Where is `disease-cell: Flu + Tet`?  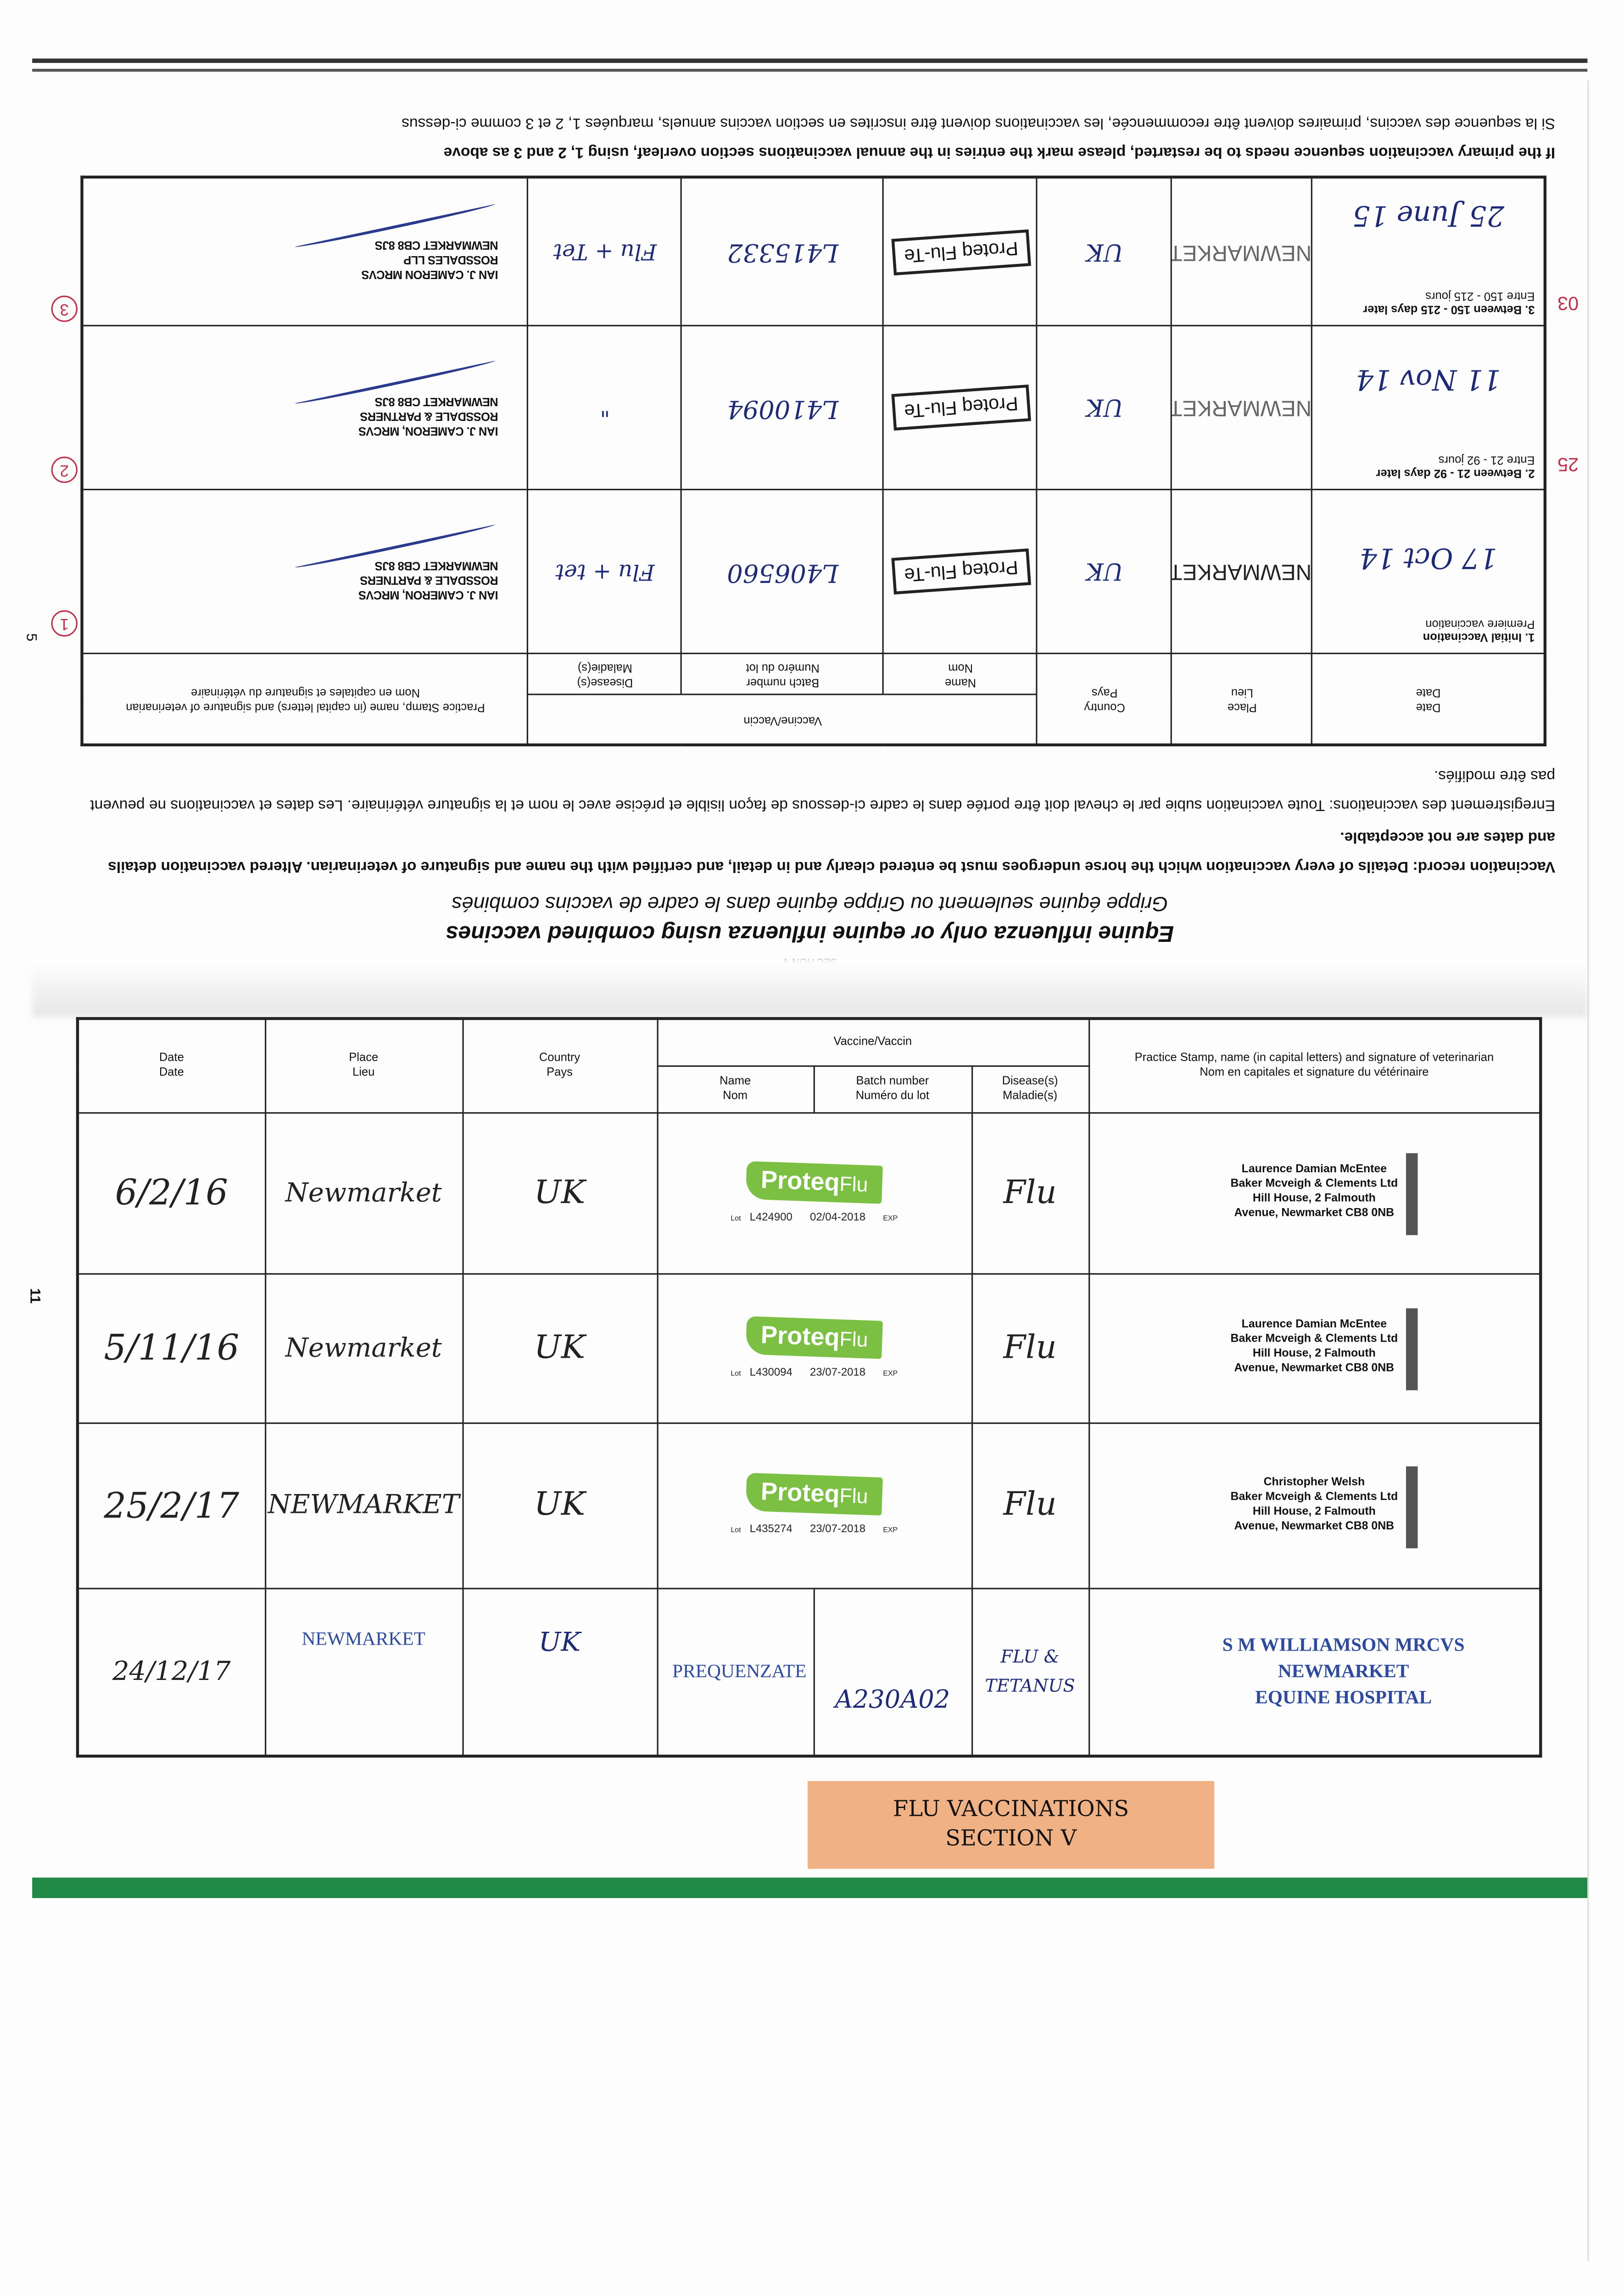
disease-cell: Flu + Tet is located at coordinates (605, 252).